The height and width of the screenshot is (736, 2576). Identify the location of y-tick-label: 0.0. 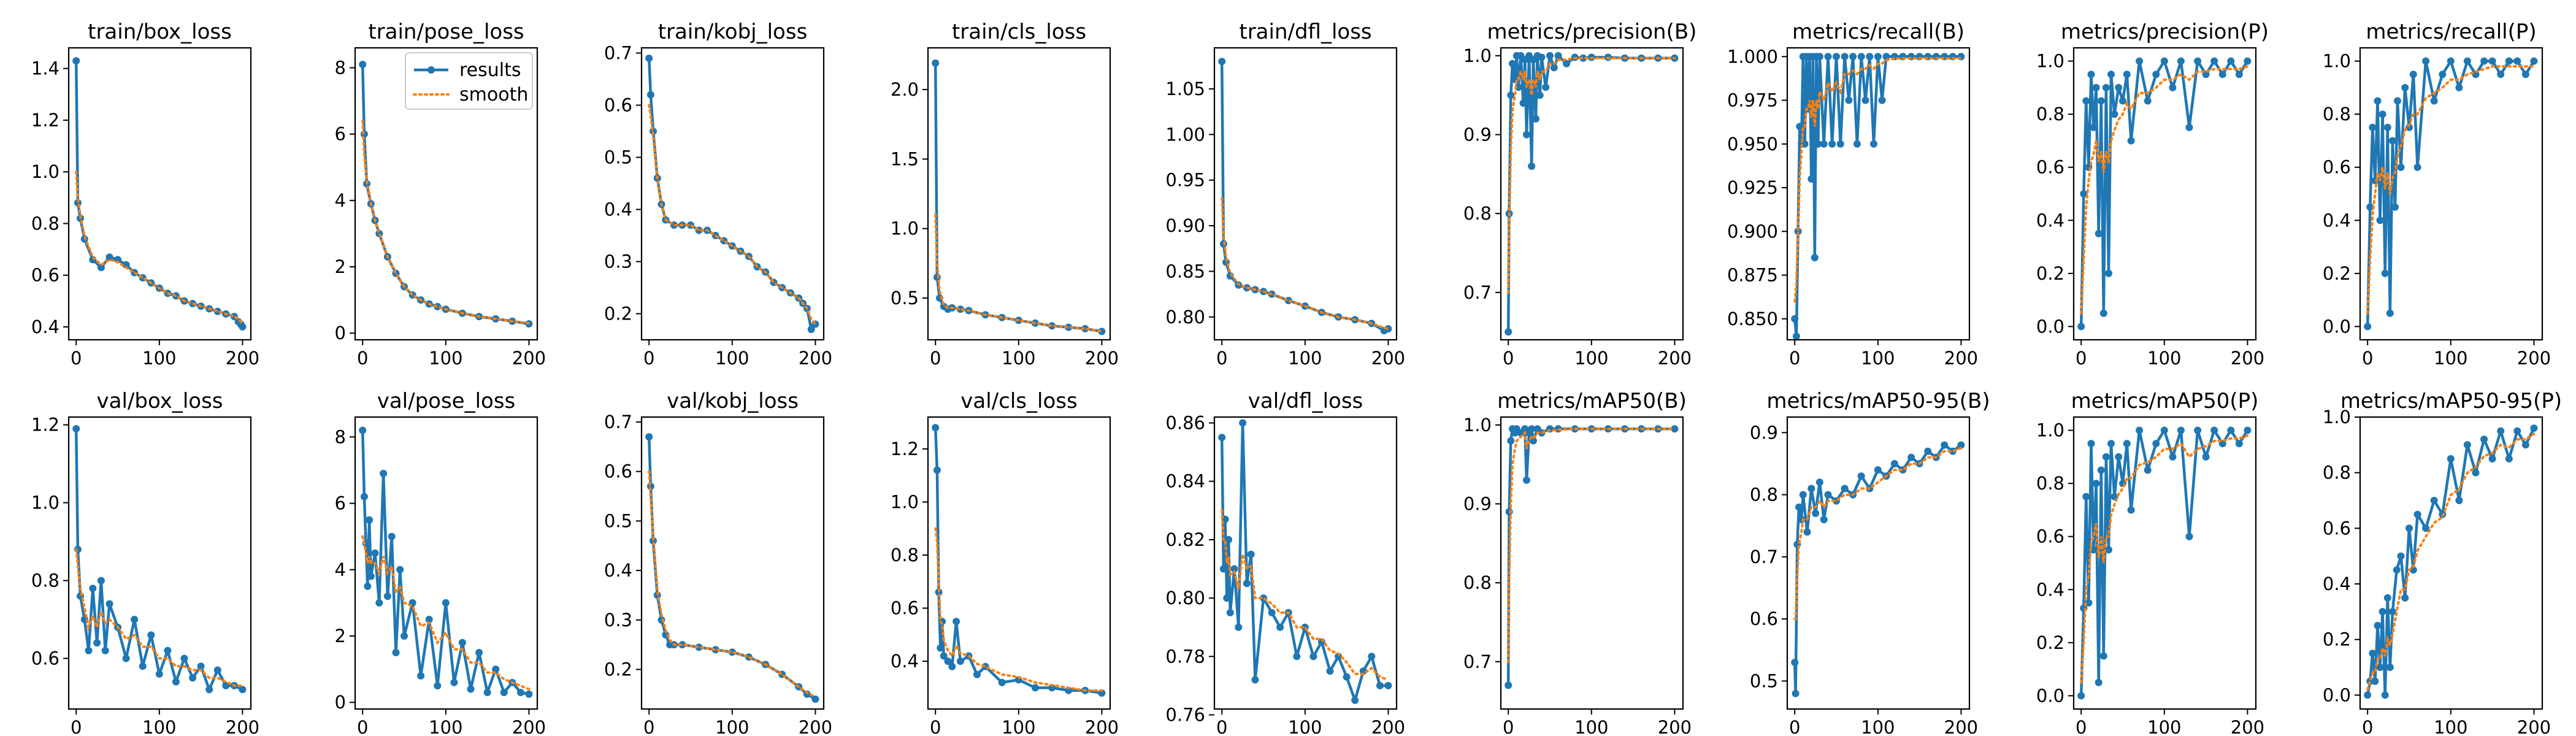
(2337, 326).